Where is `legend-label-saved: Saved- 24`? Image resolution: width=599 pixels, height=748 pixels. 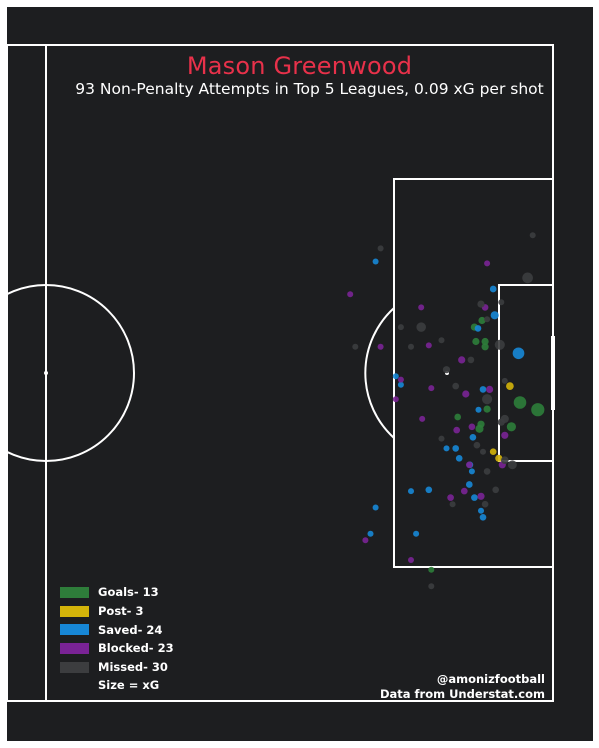 legend-label-saved: Saved- 24 is located at coordinates (130, 629).